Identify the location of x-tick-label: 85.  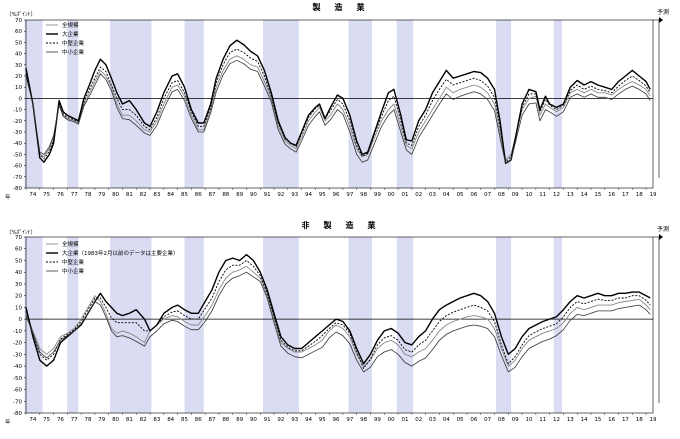
(184, 195).